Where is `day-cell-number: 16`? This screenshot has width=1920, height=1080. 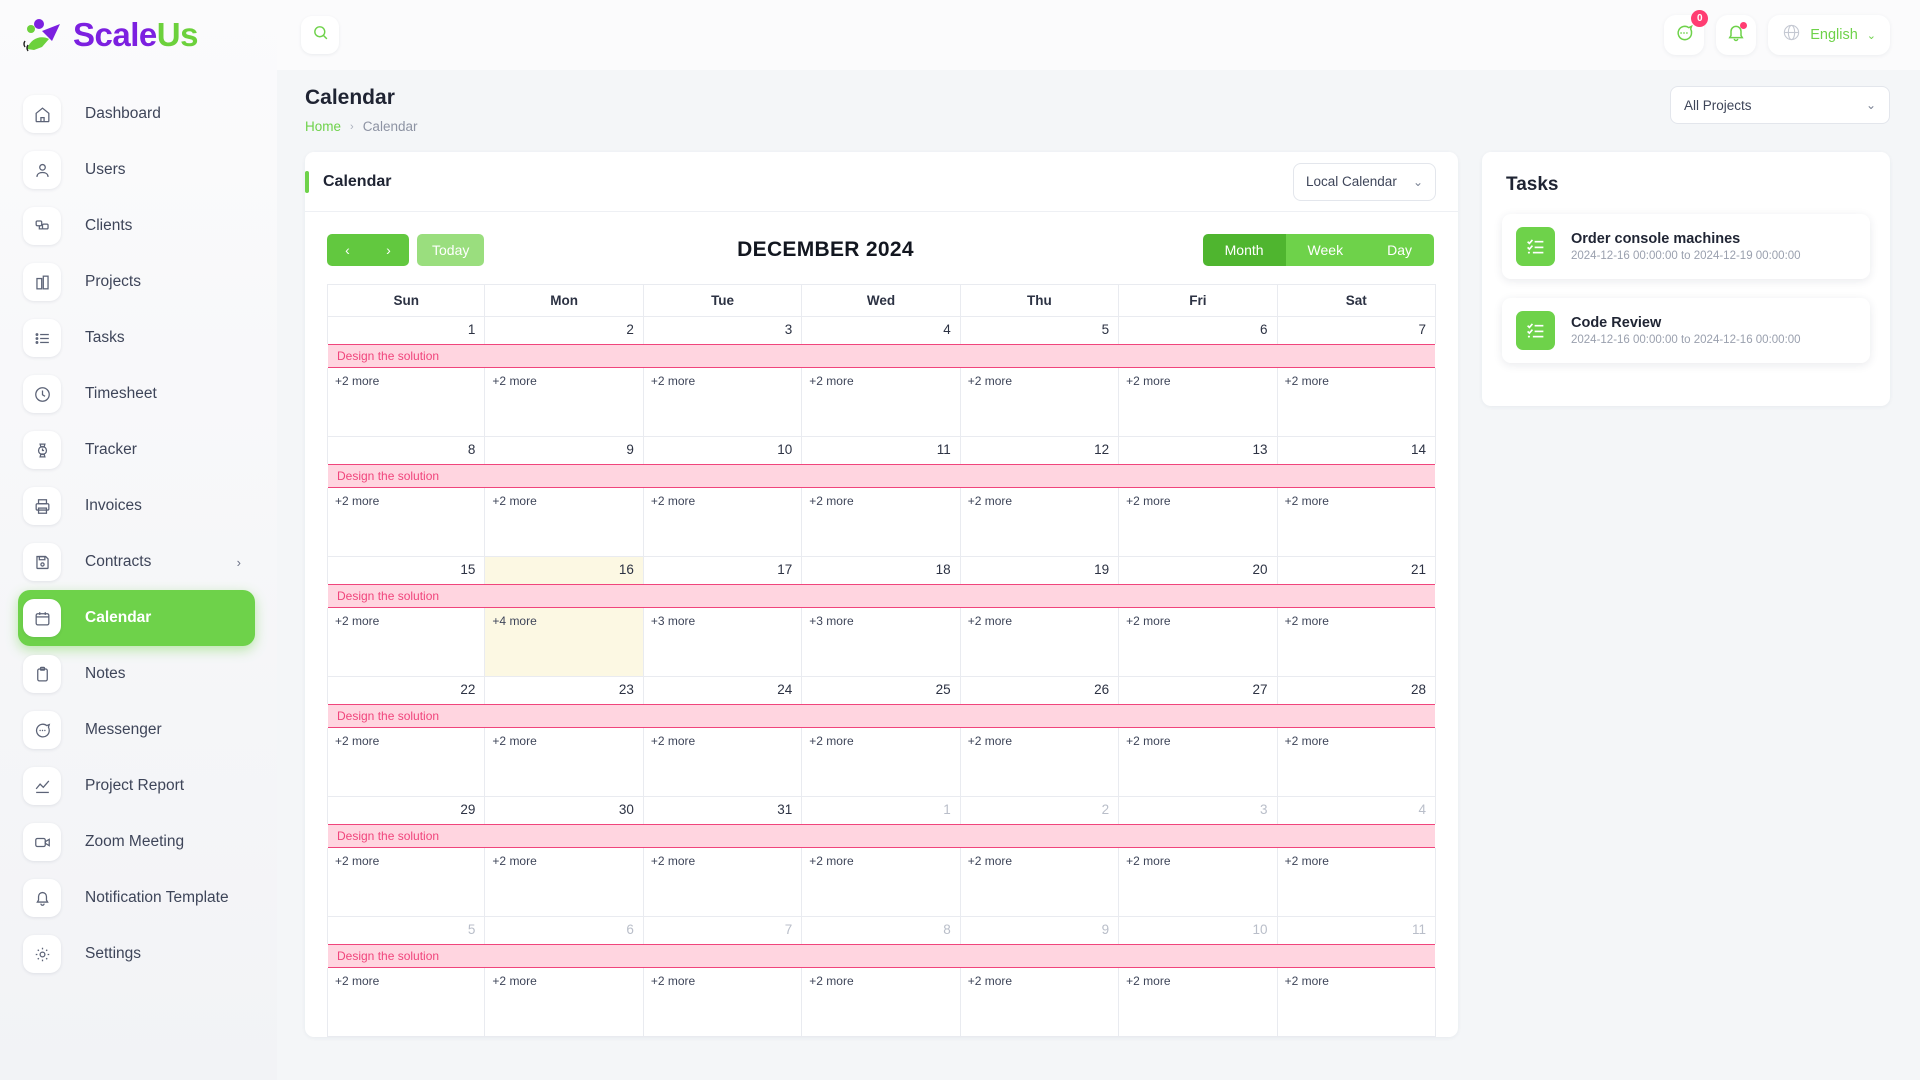 day-cell-number: 16 is located at coordinates (564, 570).